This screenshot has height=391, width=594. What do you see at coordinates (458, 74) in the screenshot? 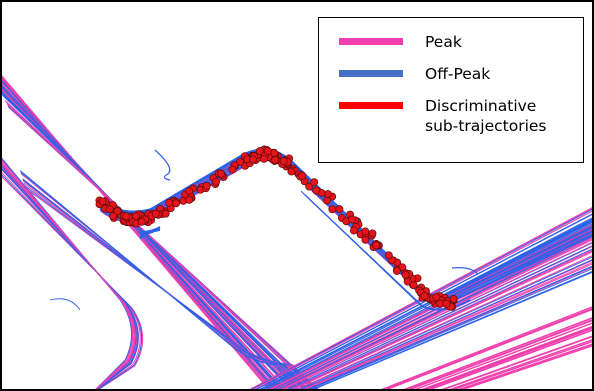
I see `legend-label-off-peak: Off-Peak` at bounding box center [458, 74].